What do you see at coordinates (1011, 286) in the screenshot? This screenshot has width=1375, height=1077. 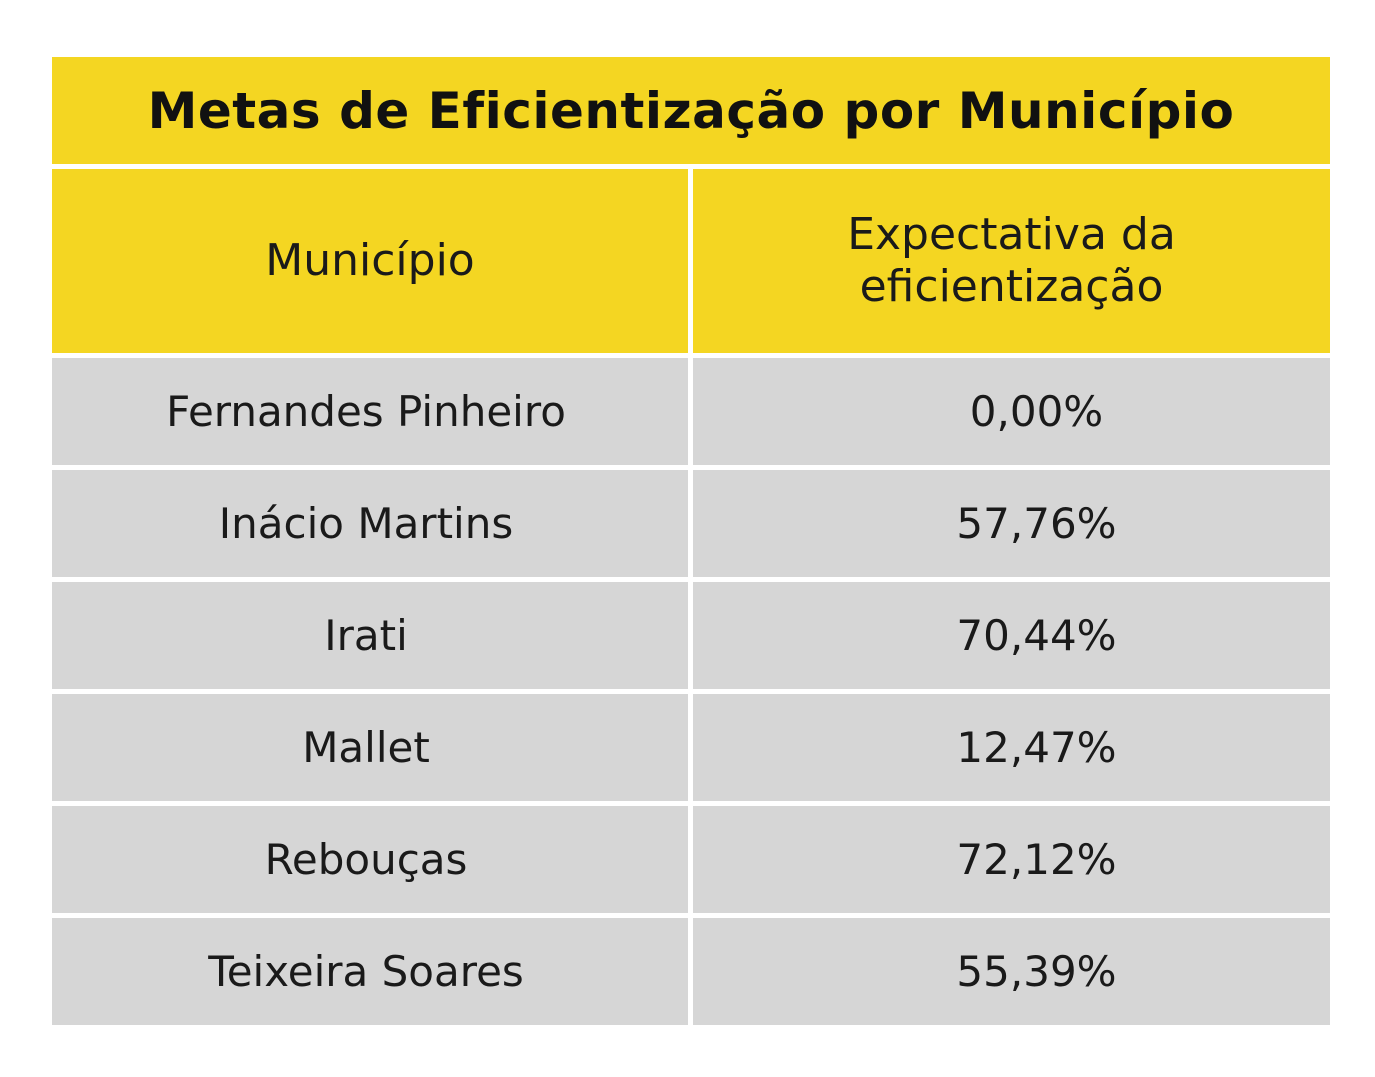 I see `header-expectation-line2: eficientização` at bounding box center [1011, 286].